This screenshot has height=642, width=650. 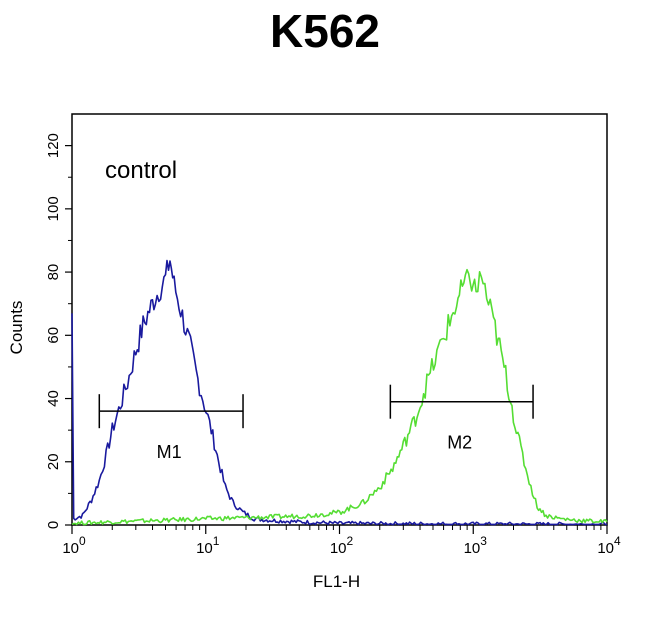 I want to click on gate-label: M1, so click(x=169, y=452).